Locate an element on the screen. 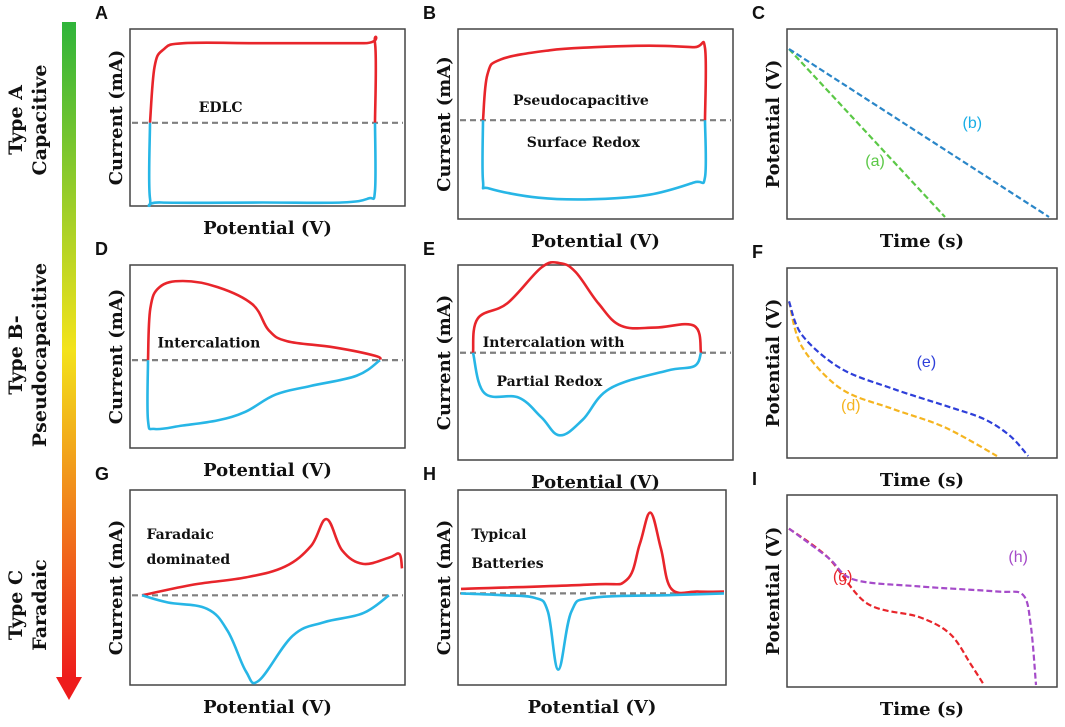  curve-label: (a) is located at coordinates (875, 161).